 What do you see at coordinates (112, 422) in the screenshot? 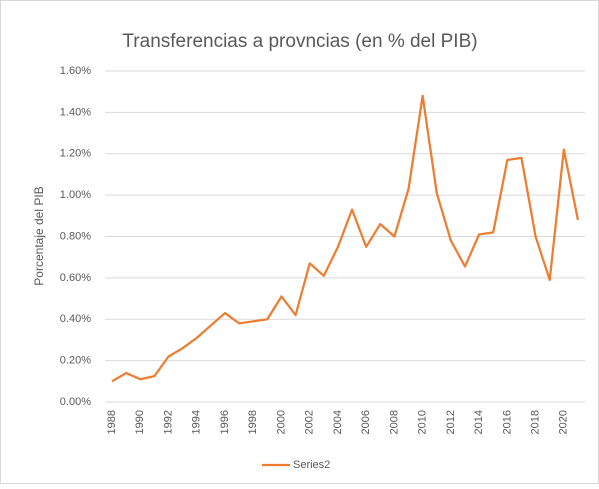
I see `x-tick-label: 1988` at bounding box center [112, 422].